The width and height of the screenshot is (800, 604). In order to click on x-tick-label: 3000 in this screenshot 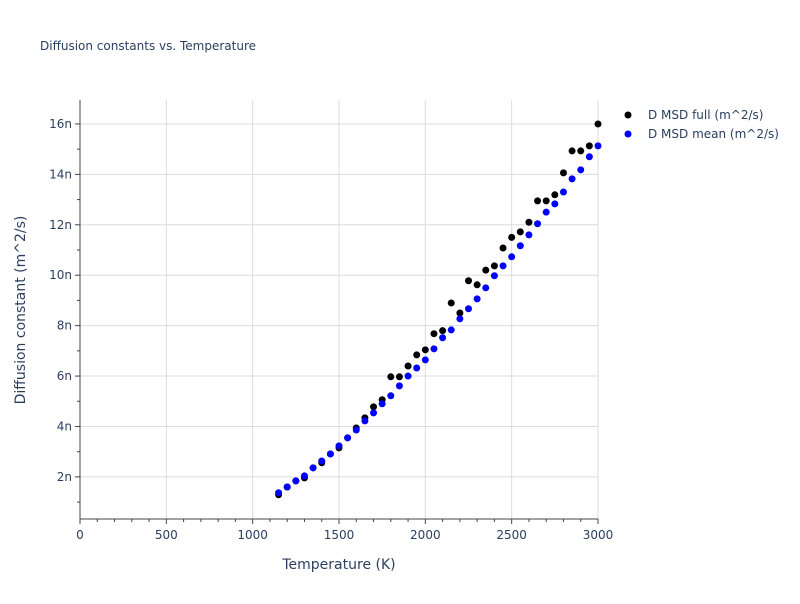, I will do `click(598, 535)`.